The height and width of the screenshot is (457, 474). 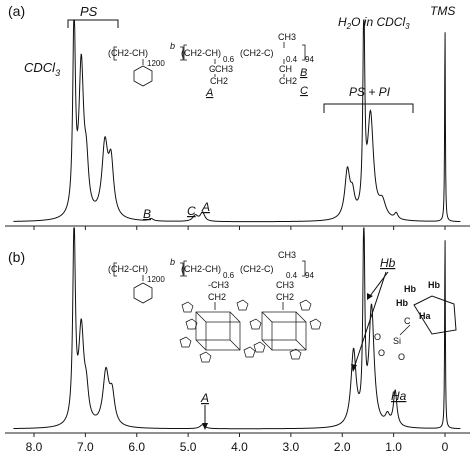 I want to click on inset-o3: O, so click(x=401, y=357).